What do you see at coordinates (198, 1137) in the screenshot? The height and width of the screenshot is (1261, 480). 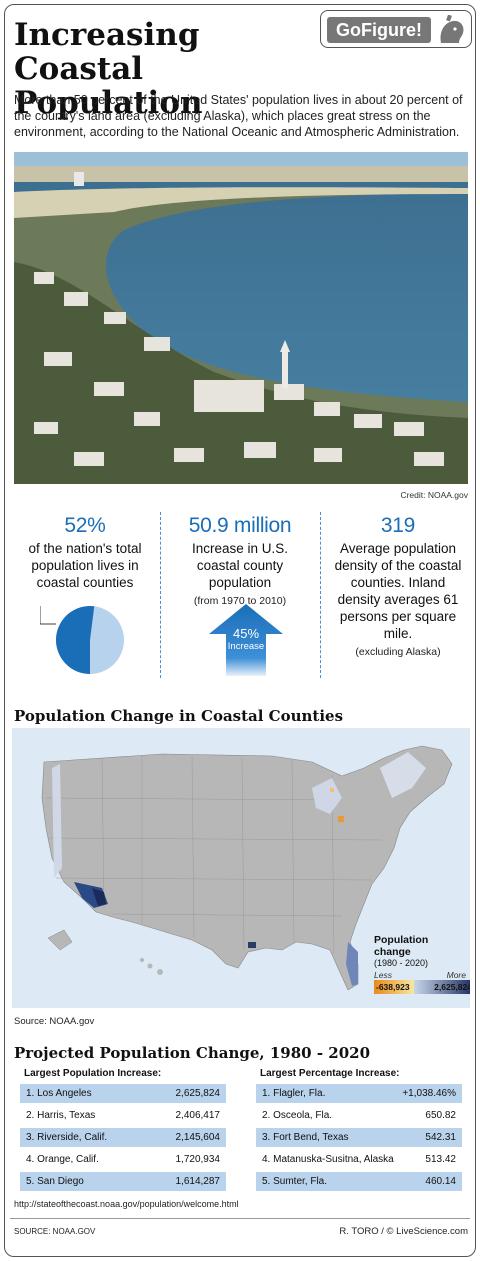 I see `row-value: 2,145,604` at bounding box center [198, 1137].